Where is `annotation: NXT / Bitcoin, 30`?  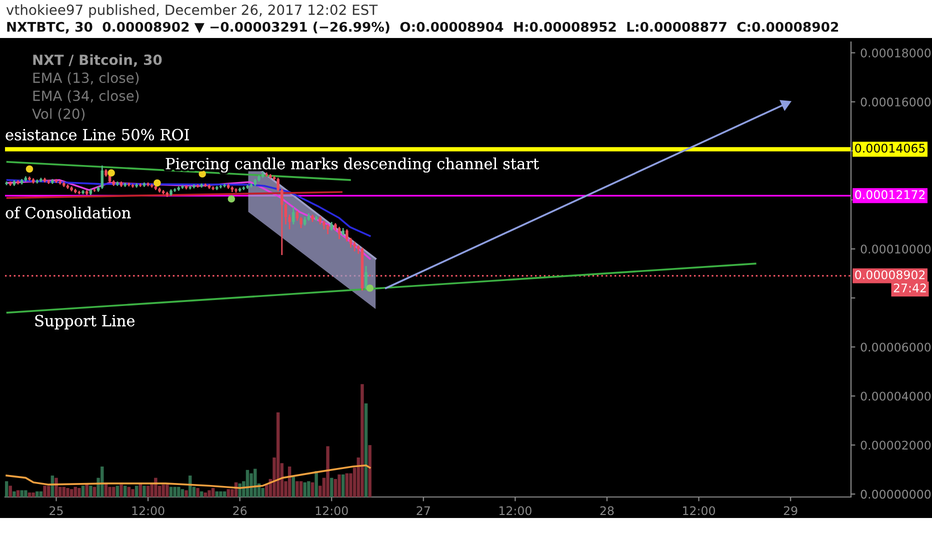
annotation: NXT / Bitcoin, 30 is located at coordinates (97, 60).